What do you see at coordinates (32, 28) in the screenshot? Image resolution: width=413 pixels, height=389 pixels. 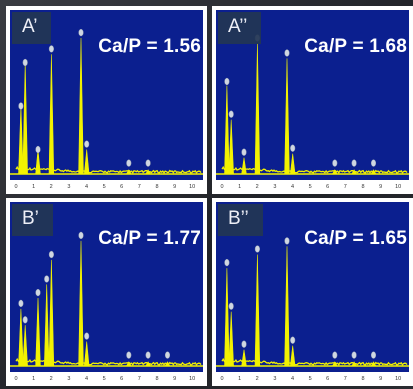 I see `panel-label: A’` at bounding box center [32, 28].